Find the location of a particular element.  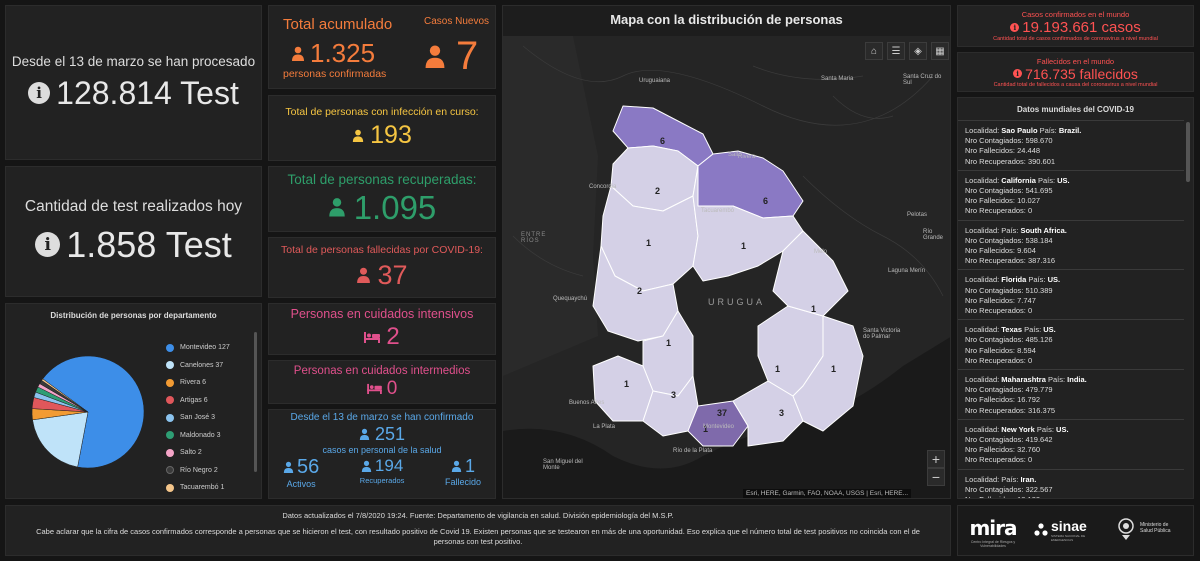

world-entry-line: Nro Recuperados: 390.601 is located at coordinates (1010, 161).